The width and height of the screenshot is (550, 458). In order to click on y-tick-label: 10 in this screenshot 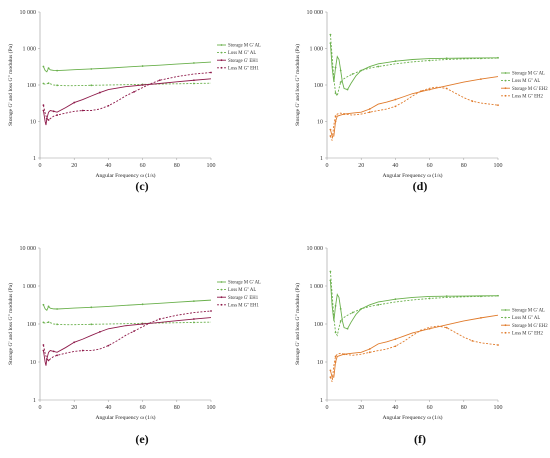, I will do `click(320, 363)`.